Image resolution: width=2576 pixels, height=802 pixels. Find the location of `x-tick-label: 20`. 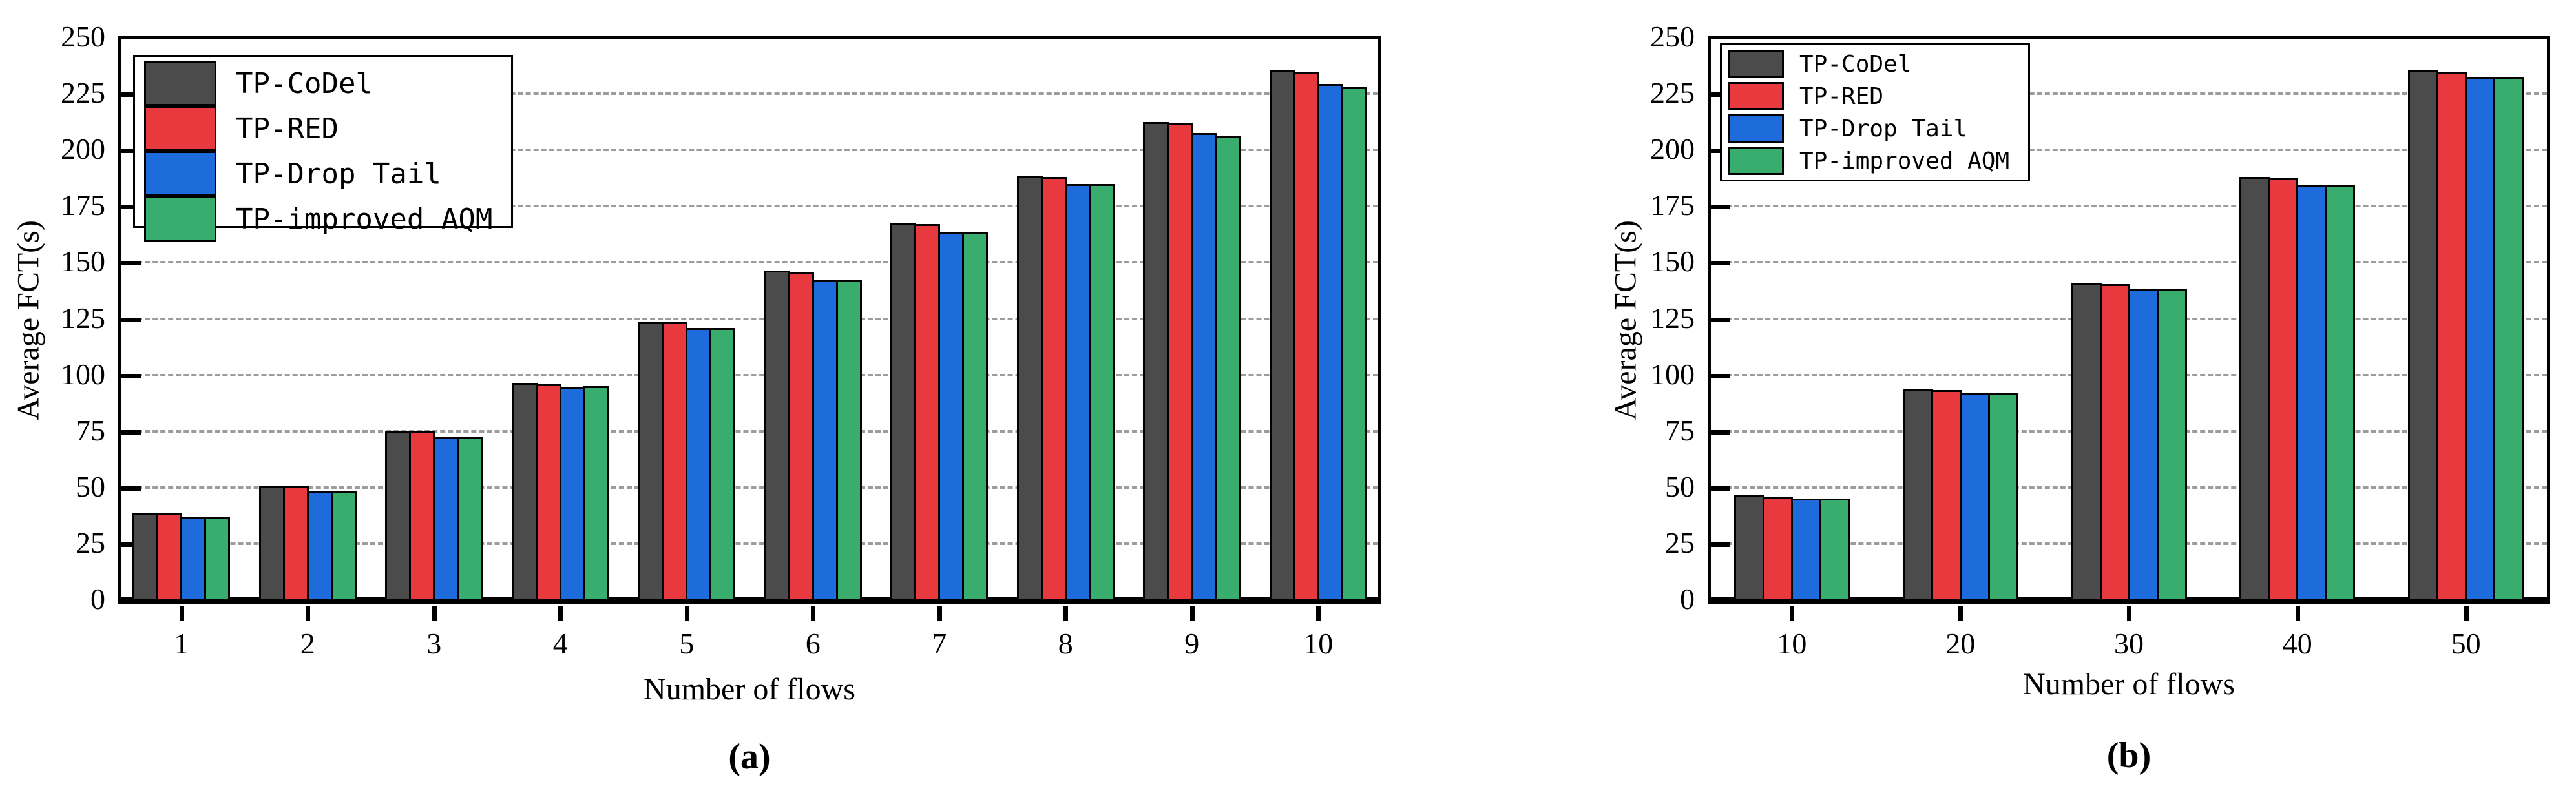

x-tick-label: 20 is located at coordinates (1960, 643).